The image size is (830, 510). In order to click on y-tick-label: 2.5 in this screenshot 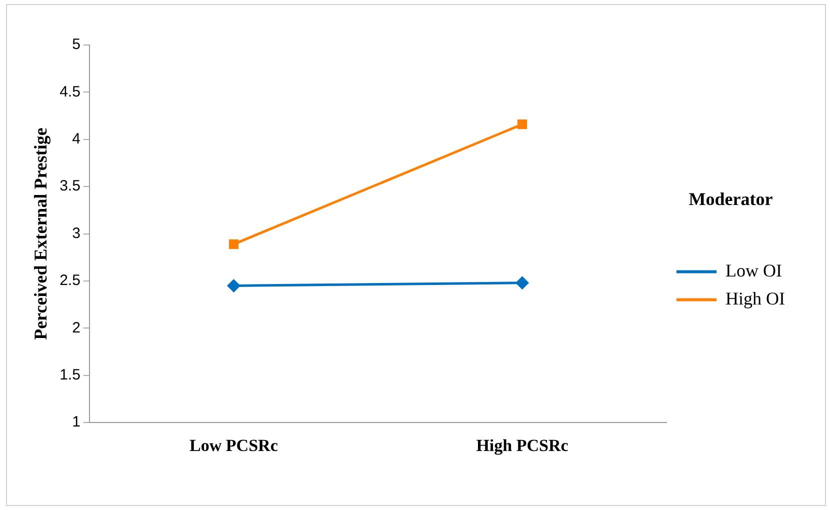, I will do `click(70, 281)`.